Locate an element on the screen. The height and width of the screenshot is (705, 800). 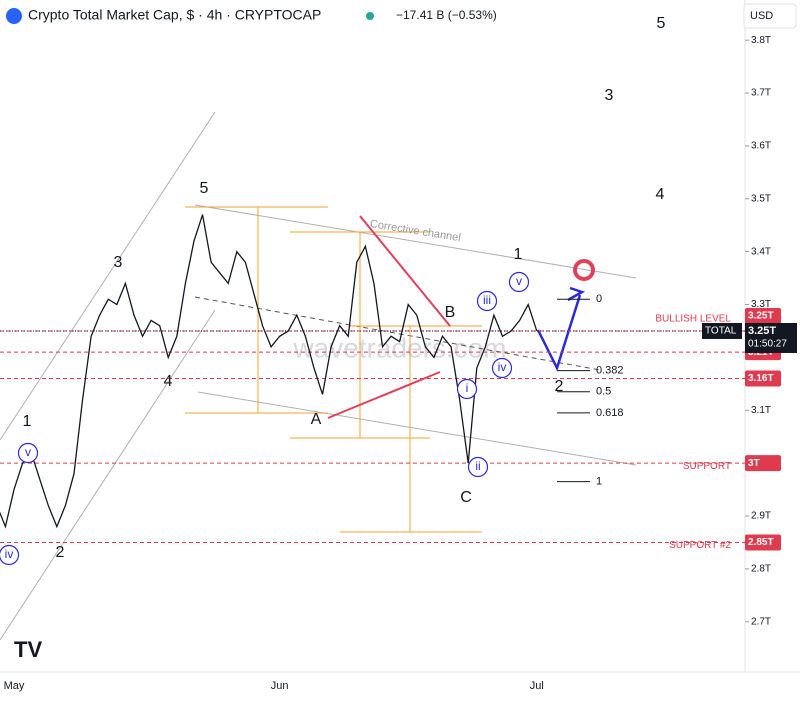
level-label: 2.85T is located at coordinates (761, 542).